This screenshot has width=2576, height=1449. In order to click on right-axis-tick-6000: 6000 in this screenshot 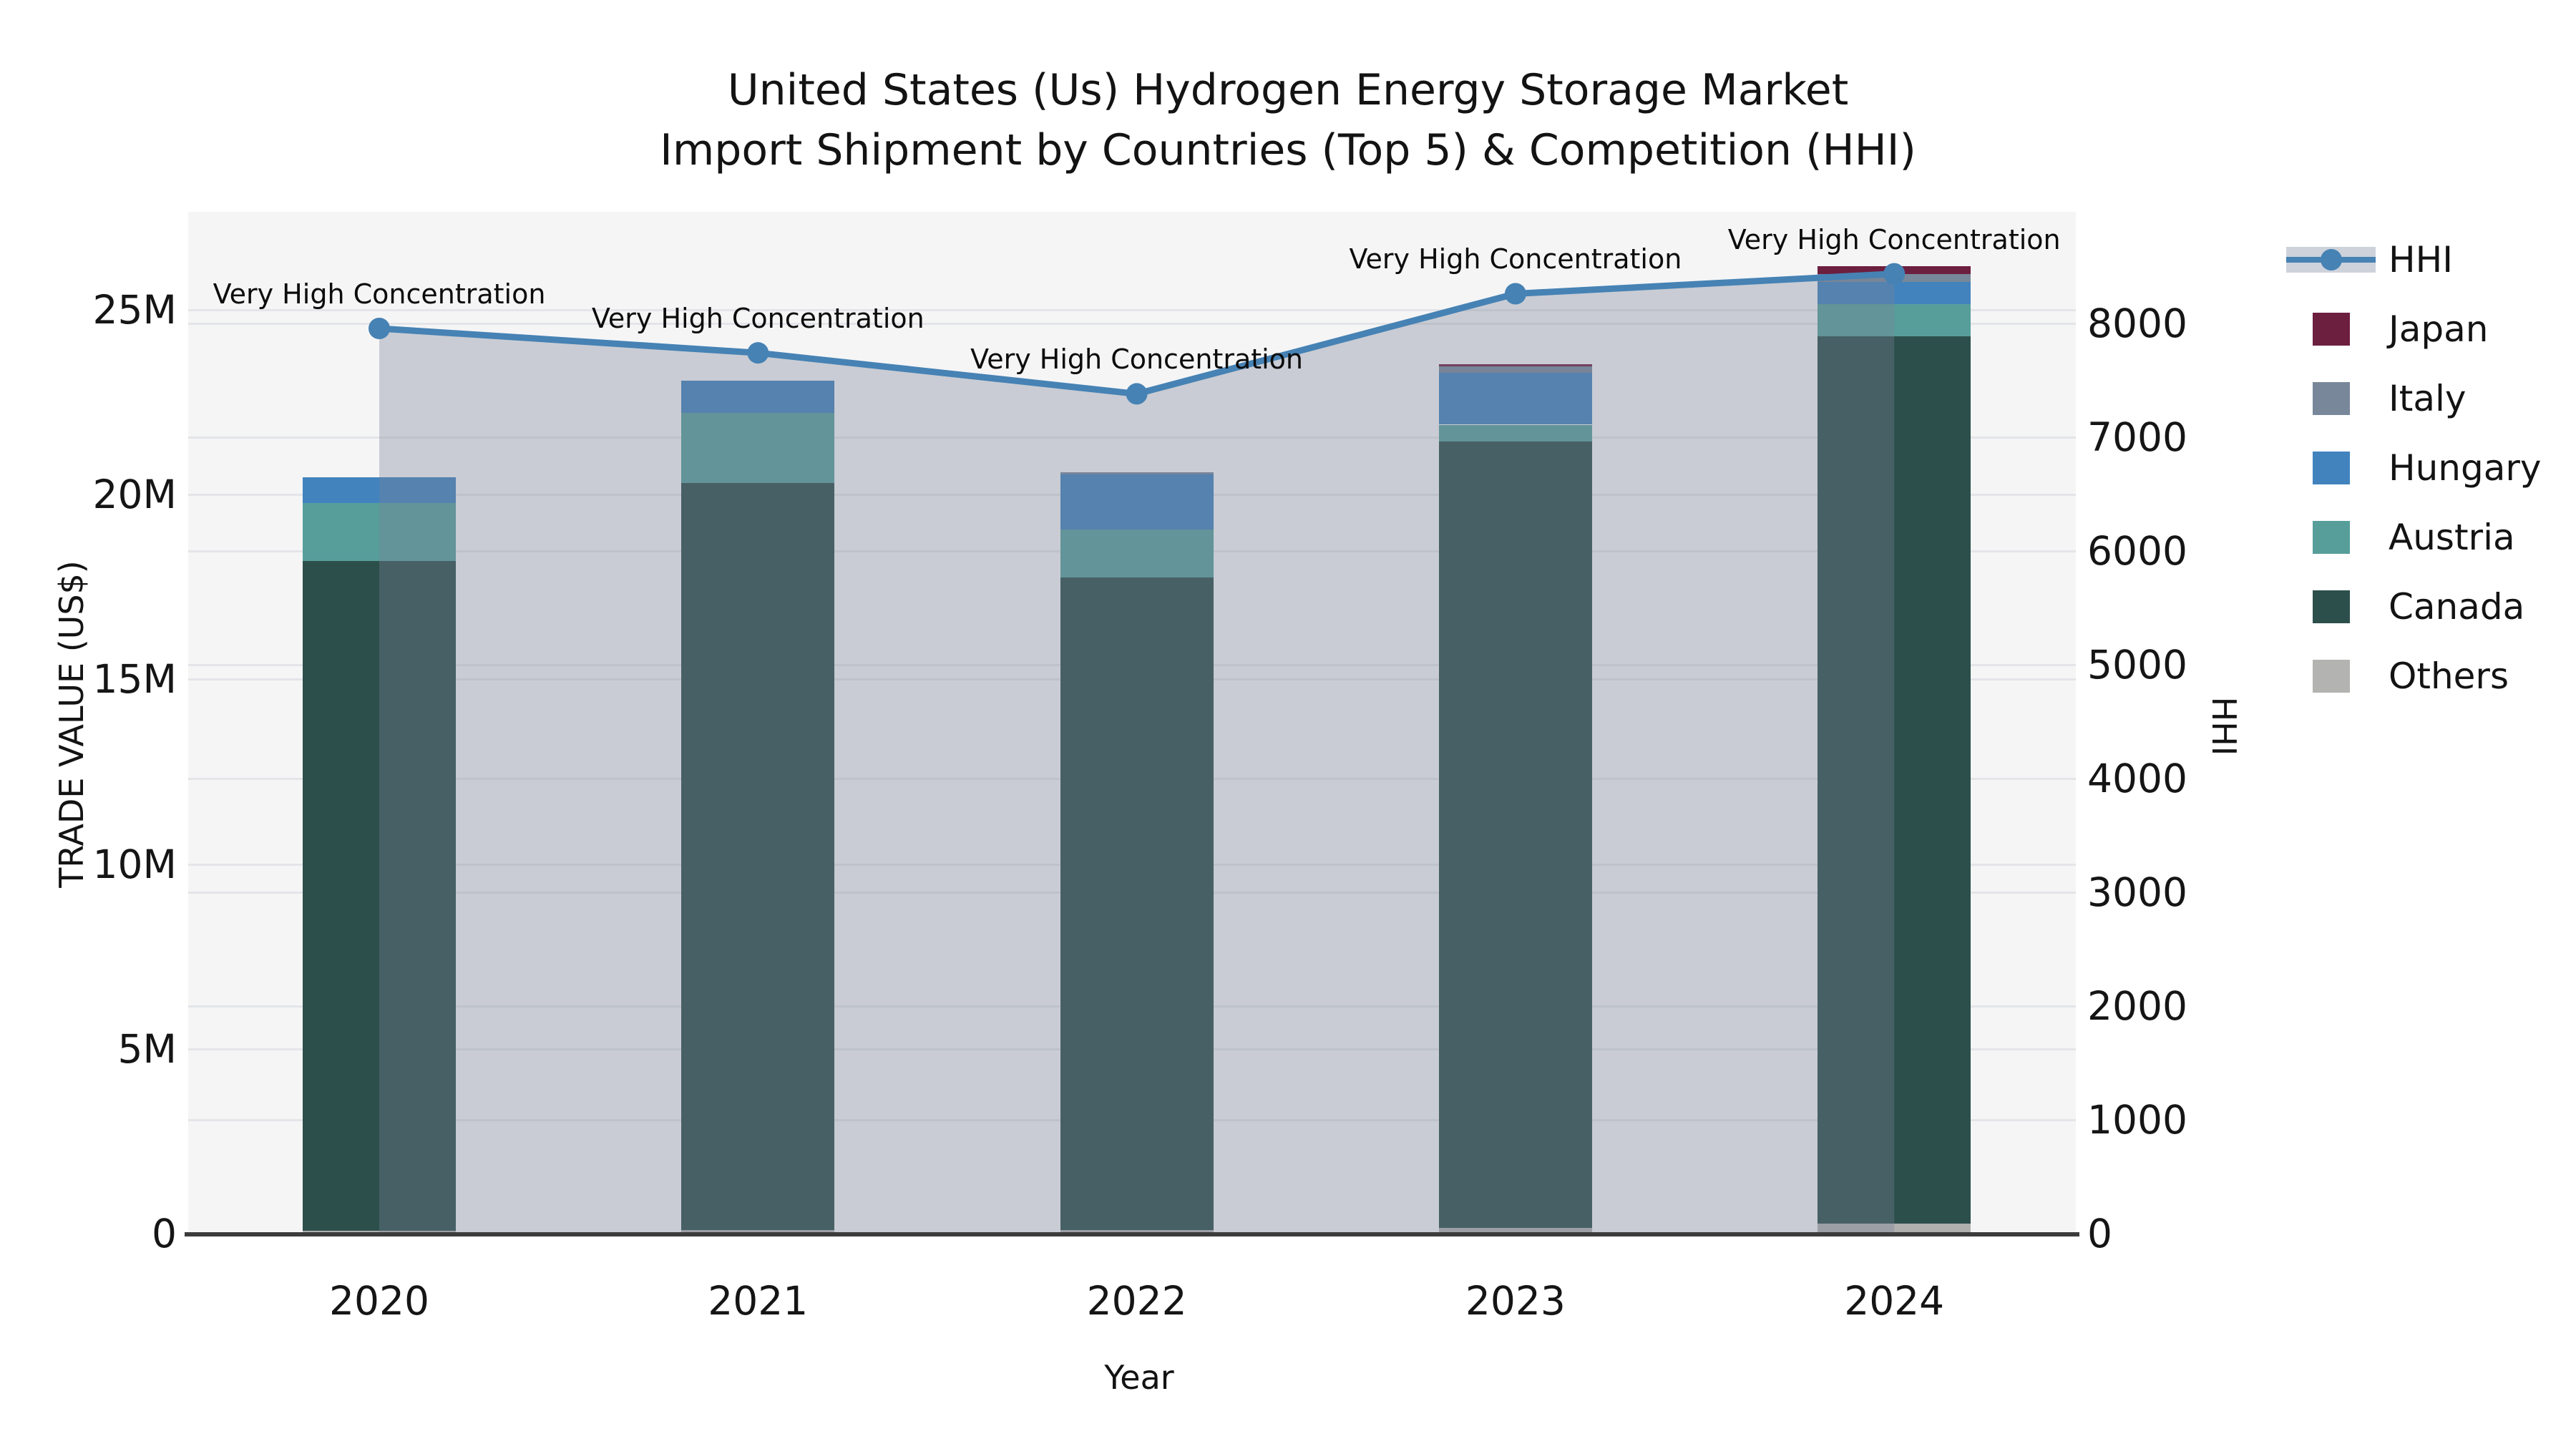, I will do `click(2137, 550)`.